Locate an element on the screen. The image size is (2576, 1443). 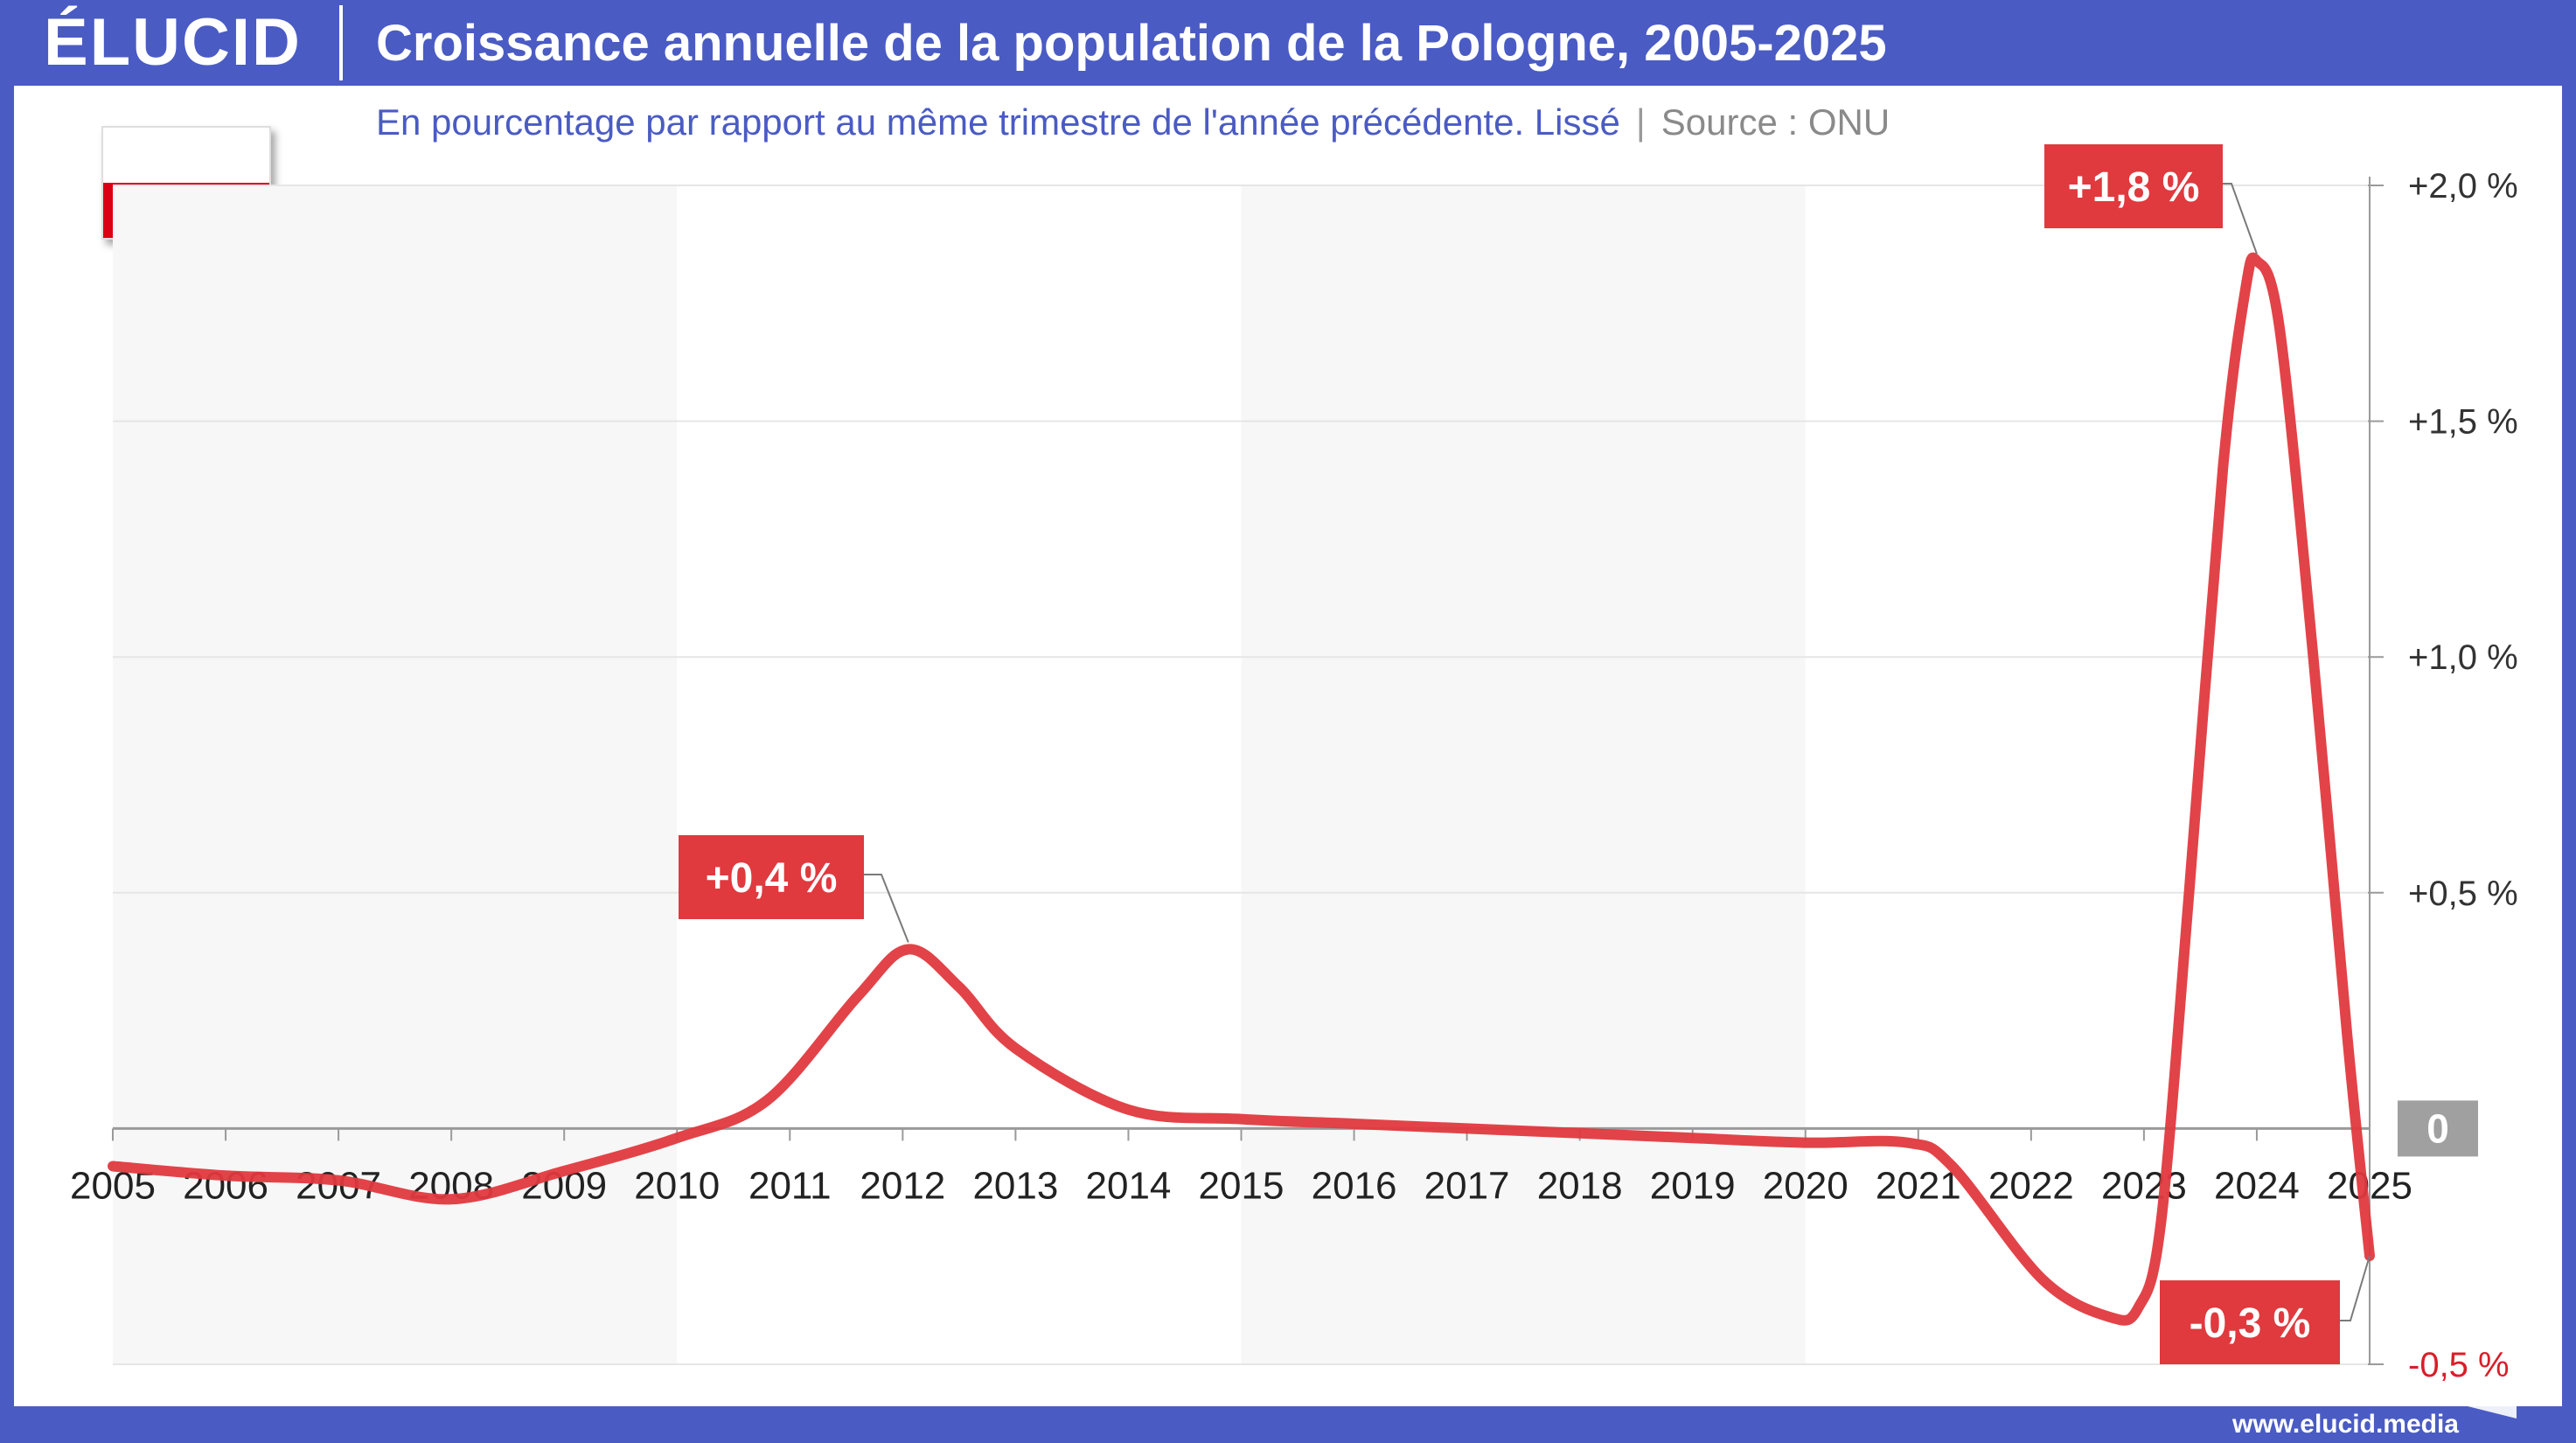
x-tick-label-12: 2017 is located at coordinates (1467, 1185).